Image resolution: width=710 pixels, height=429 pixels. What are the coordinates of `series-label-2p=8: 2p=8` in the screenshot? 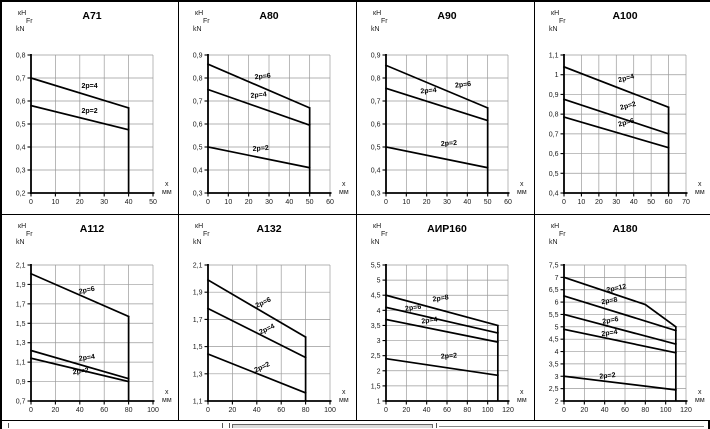 It's located at (609, 301).